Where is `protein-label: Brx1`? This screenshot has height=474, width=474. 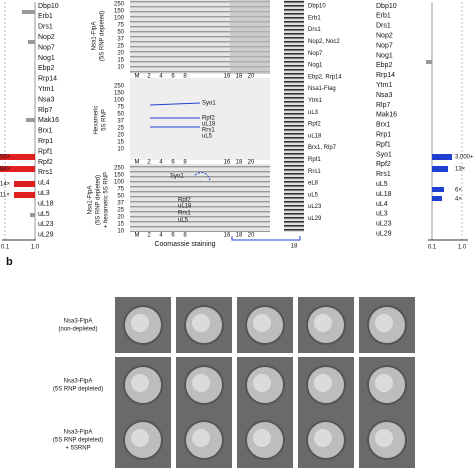
protein-label: Brx1 is located at coordinates (45, 131).